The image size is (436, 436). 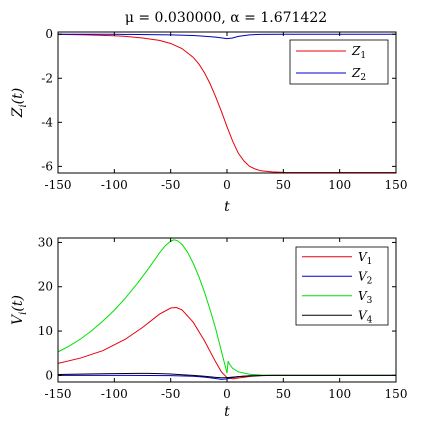 I want to click on y-tick-label: -6, so click(x=47, y=166).